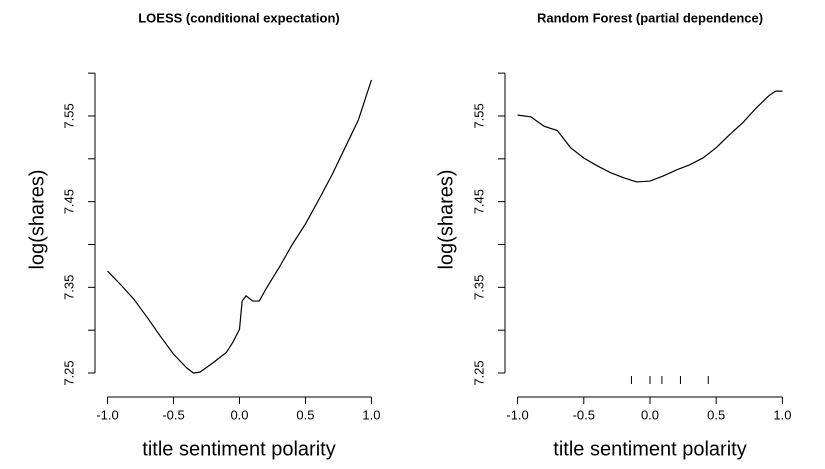 Image resolution: width=825 pixels, height=469 pixels. What do you see at coordinates (650, 136) in the screenshot?
I see `curve` at bounding box center [650, 136].